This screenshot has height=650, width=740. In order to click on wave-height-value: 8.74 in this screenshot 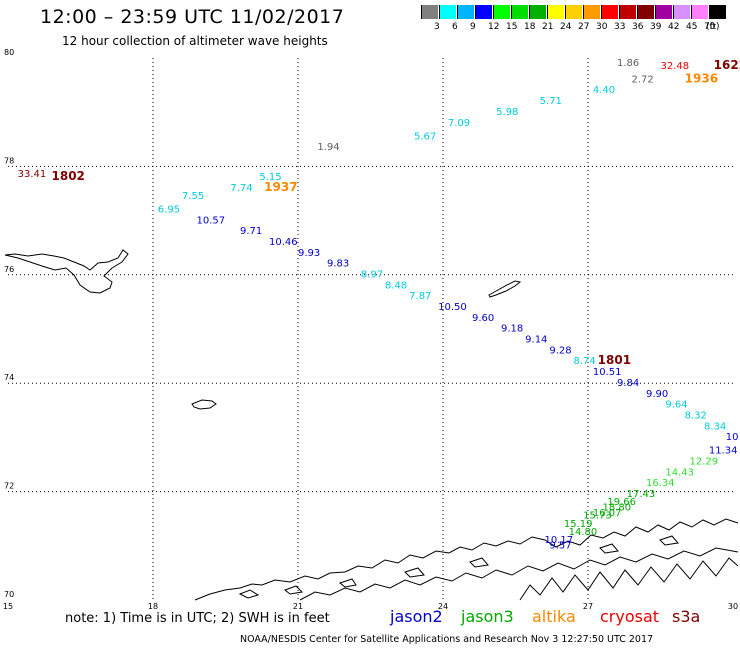, I will do `click(585, 361)`.